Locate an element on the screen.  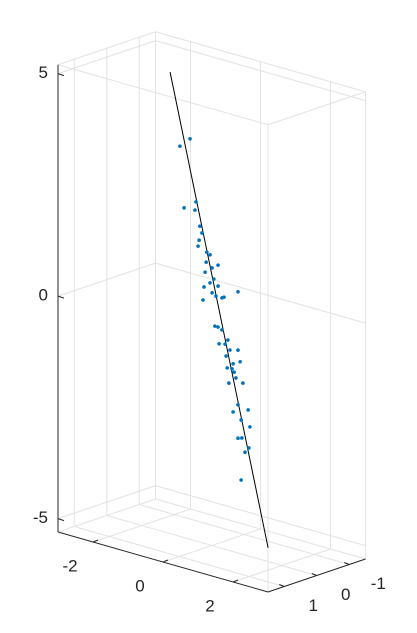
x-tick-label: -2 is located at coordinates (69, 565).